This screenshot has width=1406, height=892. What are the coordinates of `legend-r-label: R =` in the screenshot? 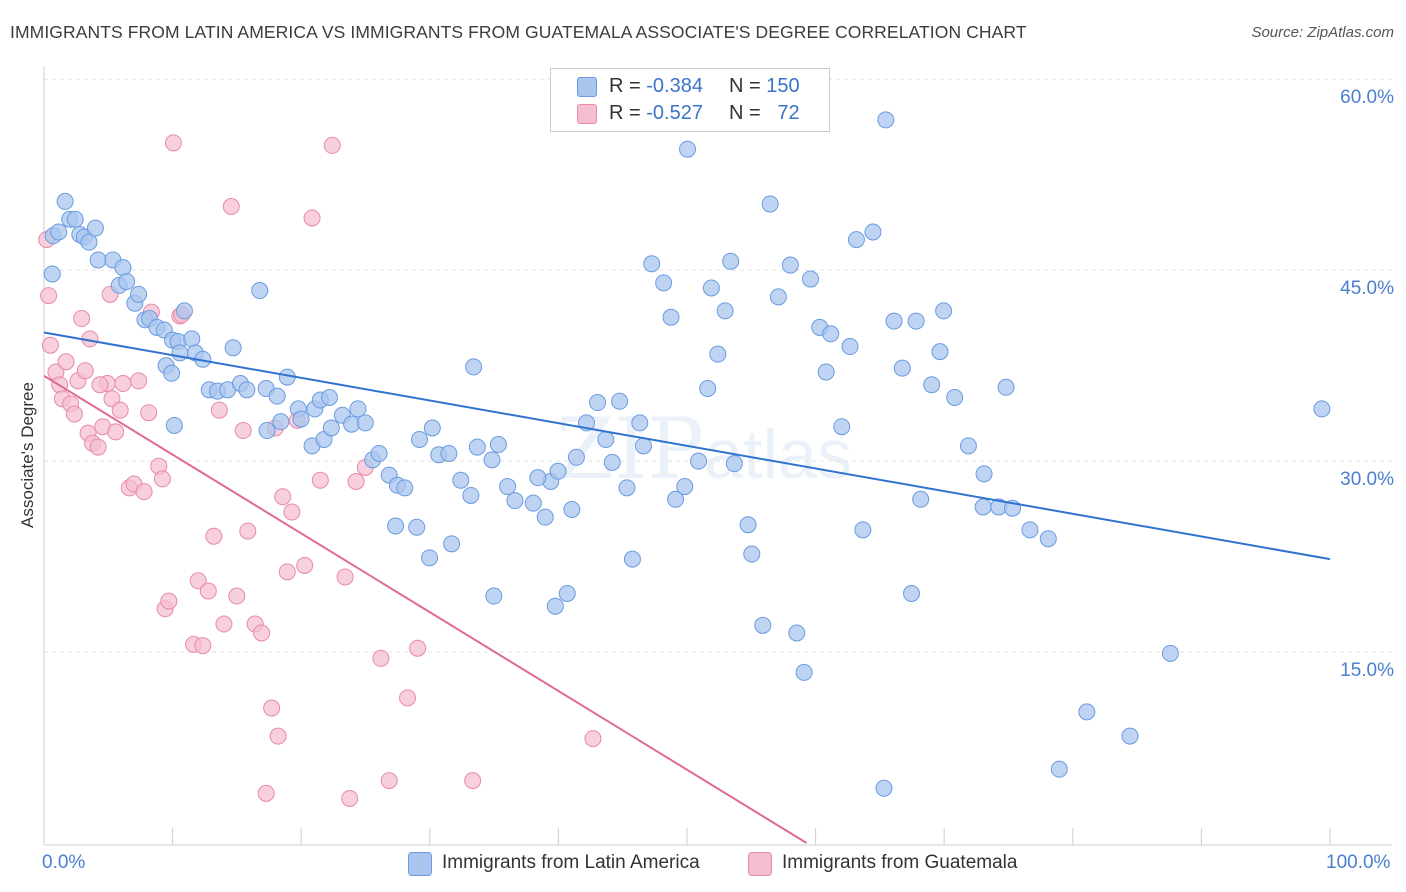 It's located at (625, 113).